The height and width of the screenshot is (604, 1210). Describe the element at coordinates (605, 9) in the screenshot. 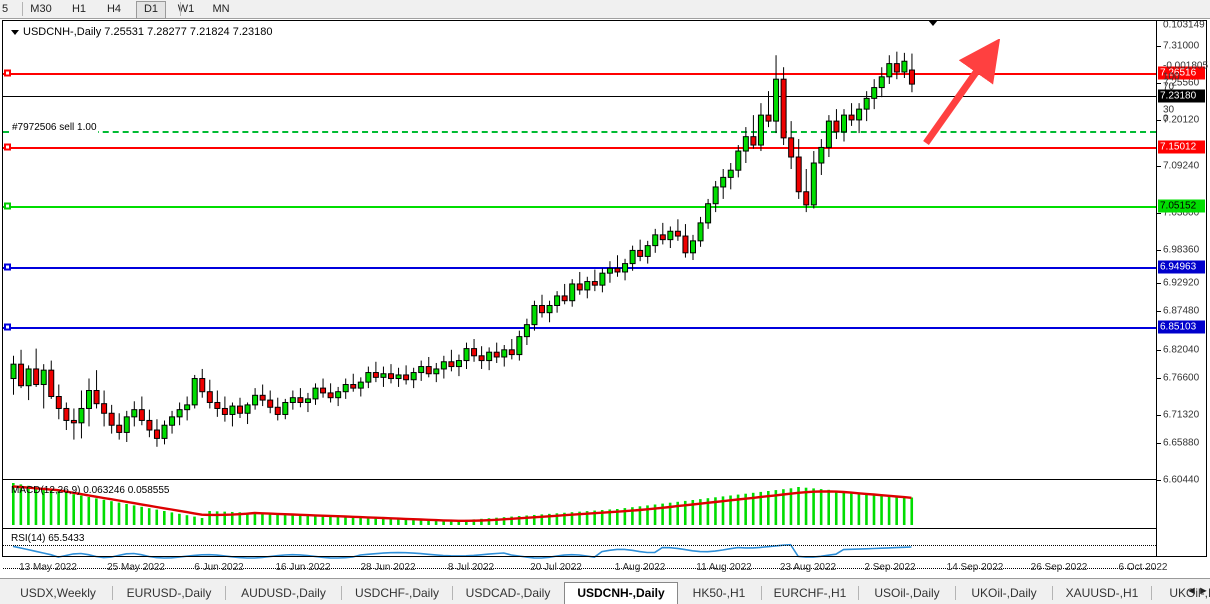

I see `timeframe-toolbar: 5 M30 H1 H4 D1 W1 MN` at that location.